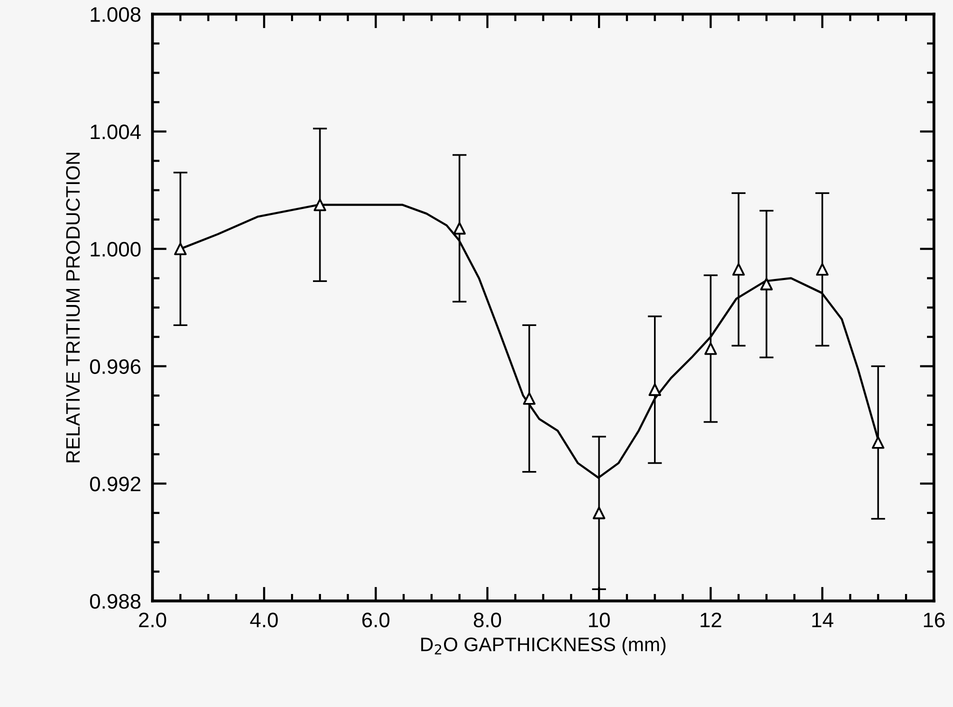 The image size is (953, 707). I want to click on y-tick-label: 1.008, so click(115, 14).